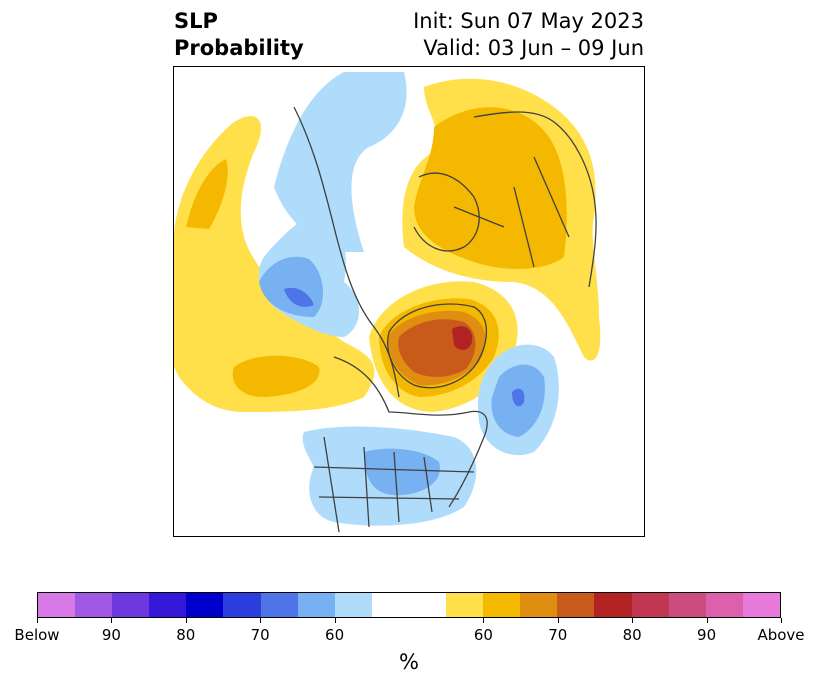  Describe the element at coordinates (239, 35) in the screenshot. I see `map-title: SLP Probability` at that location.